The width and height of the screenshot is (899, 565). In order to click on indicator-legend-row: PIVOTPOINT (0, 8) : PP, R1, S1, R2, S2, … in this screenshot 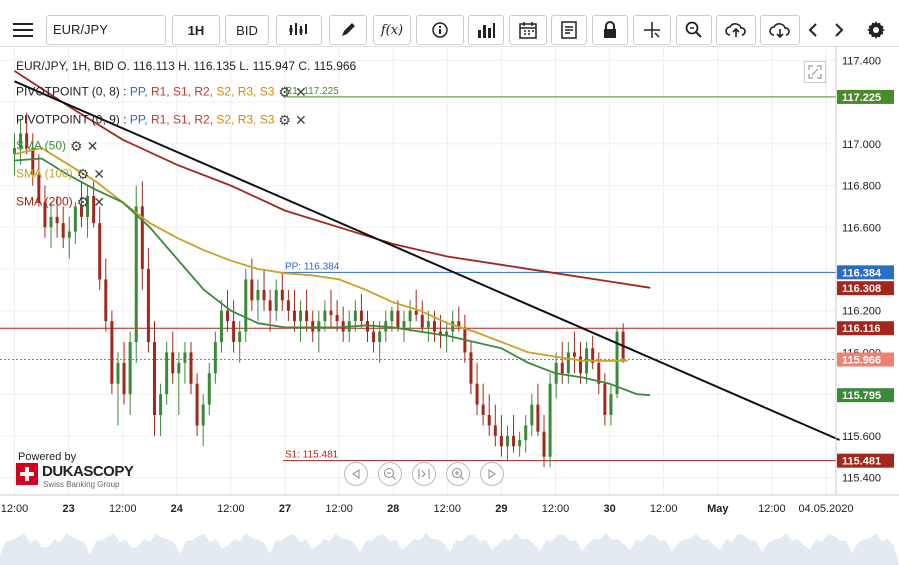, I will do `click(161, 92)`.